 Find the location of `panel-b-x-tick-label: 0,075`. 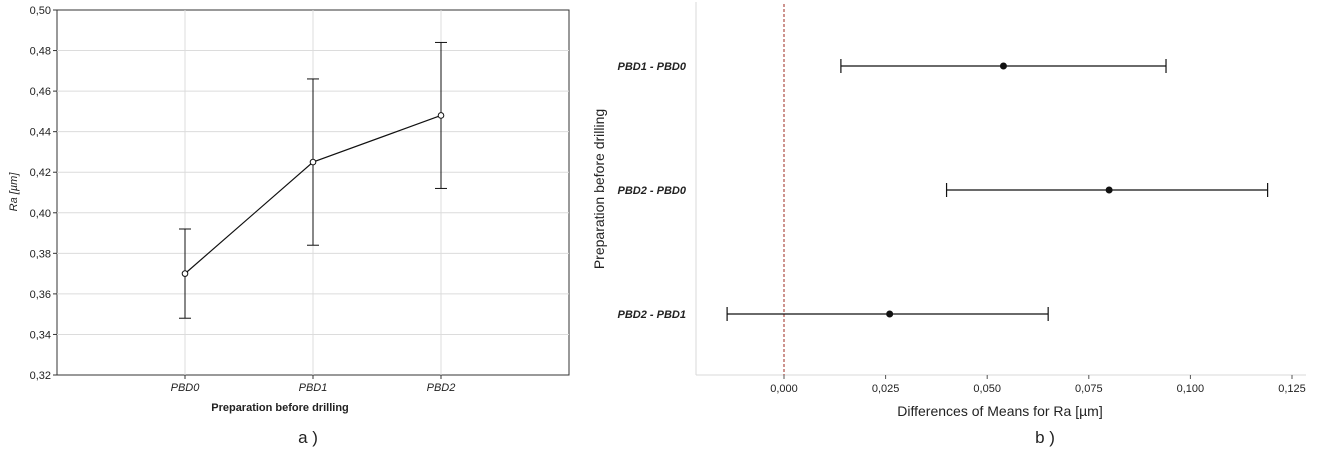

panel-b-x-tick-label: 0,075 is located at coordinates (1089, 389).